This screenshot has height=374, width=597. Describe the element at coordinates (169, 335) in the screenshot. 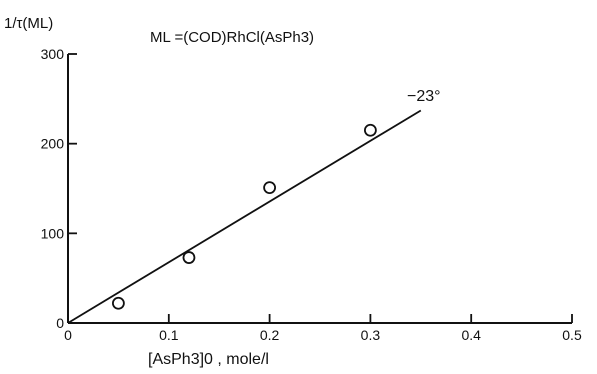

I see `x-tick-label: 0.1` at that location.